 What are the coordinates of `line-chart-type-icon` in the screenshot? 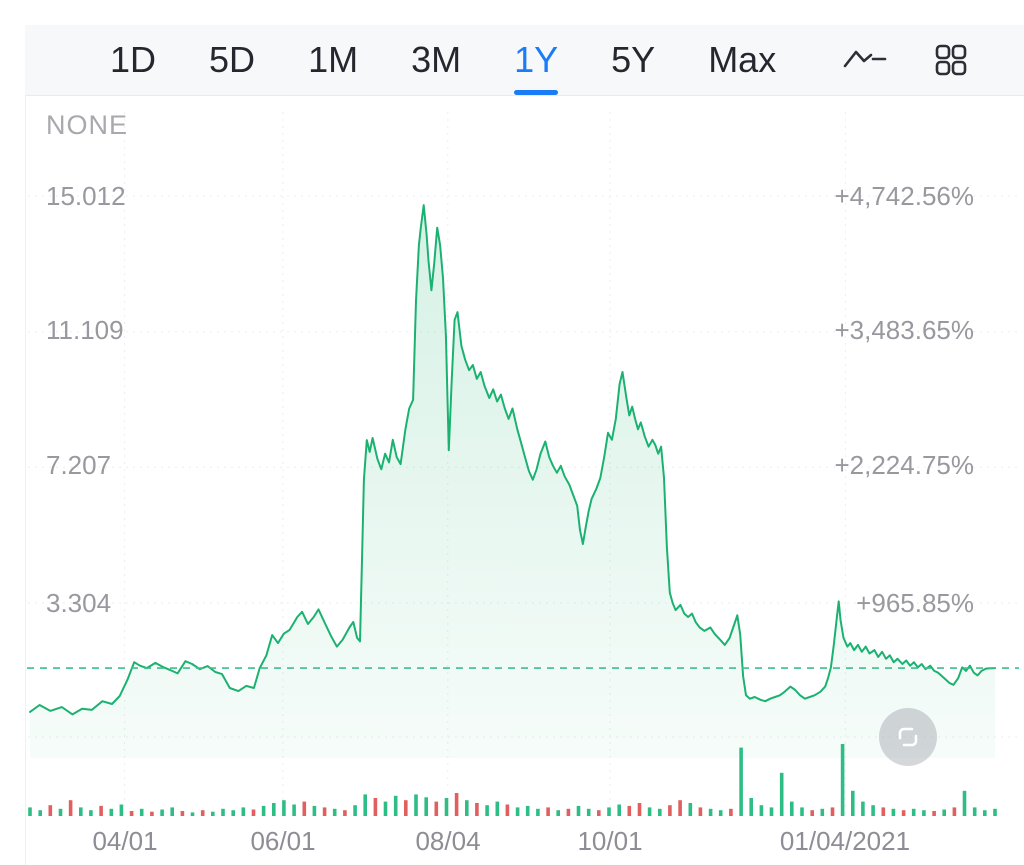 It's located at (865, 60).